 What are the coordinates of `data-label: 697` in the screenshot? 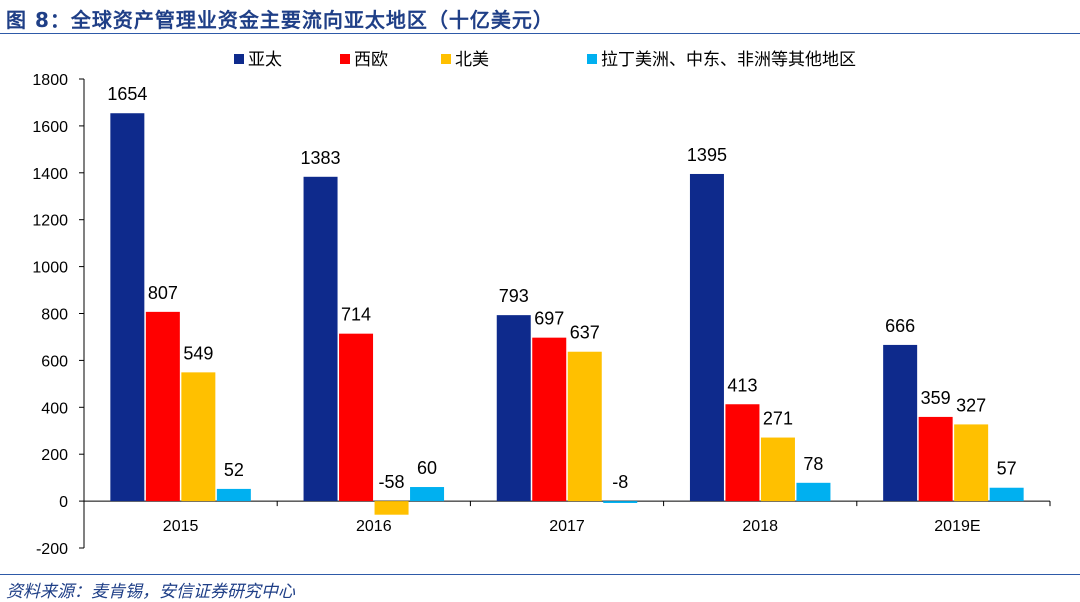 It's located at (549, 319).